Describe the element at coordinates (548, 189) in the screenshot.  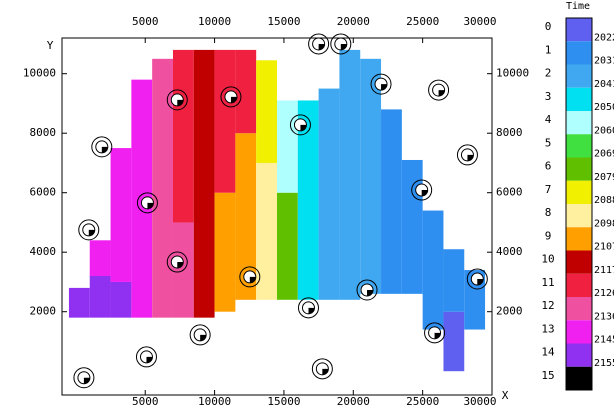
I see `legend-level: 7` at that location.